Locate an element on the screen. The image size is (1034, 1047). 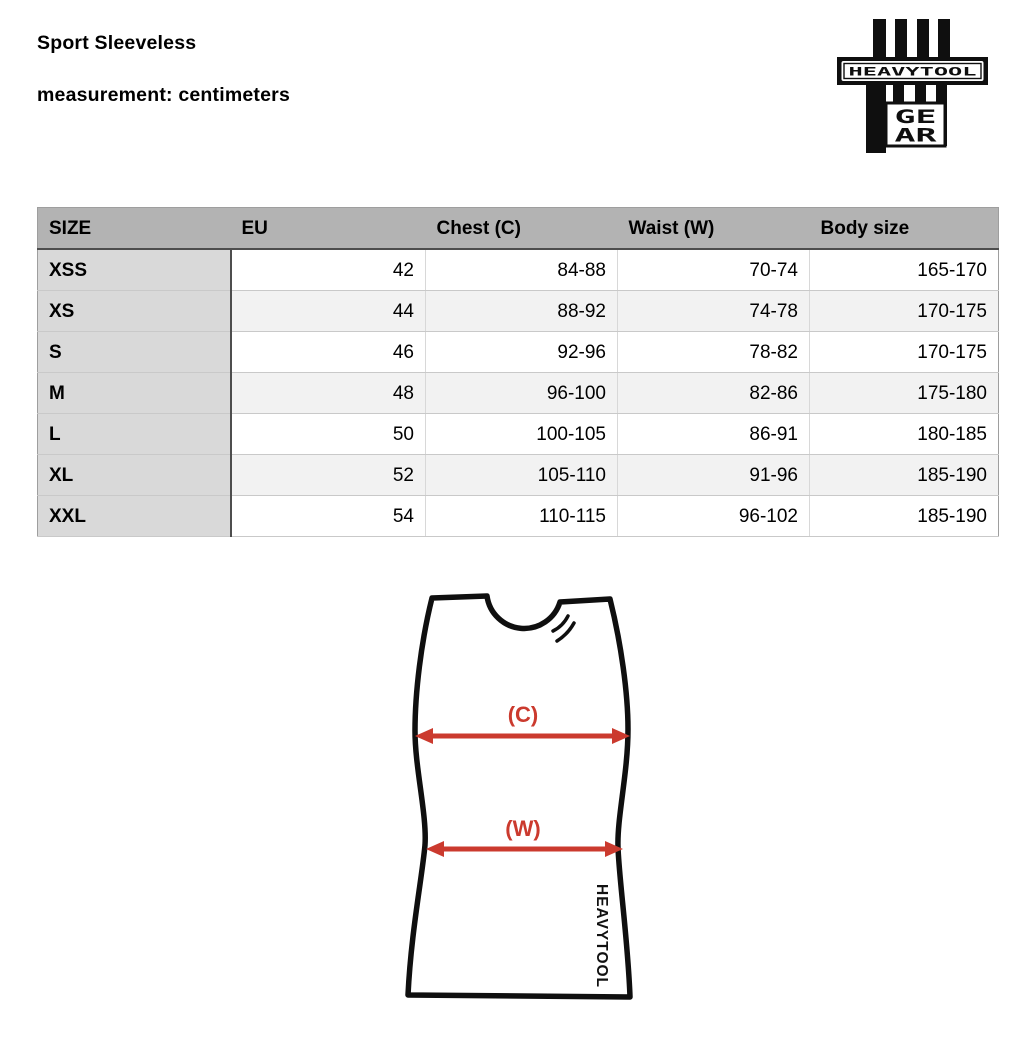
waist-cell: 91-96 is located at coordinates (713, 475).